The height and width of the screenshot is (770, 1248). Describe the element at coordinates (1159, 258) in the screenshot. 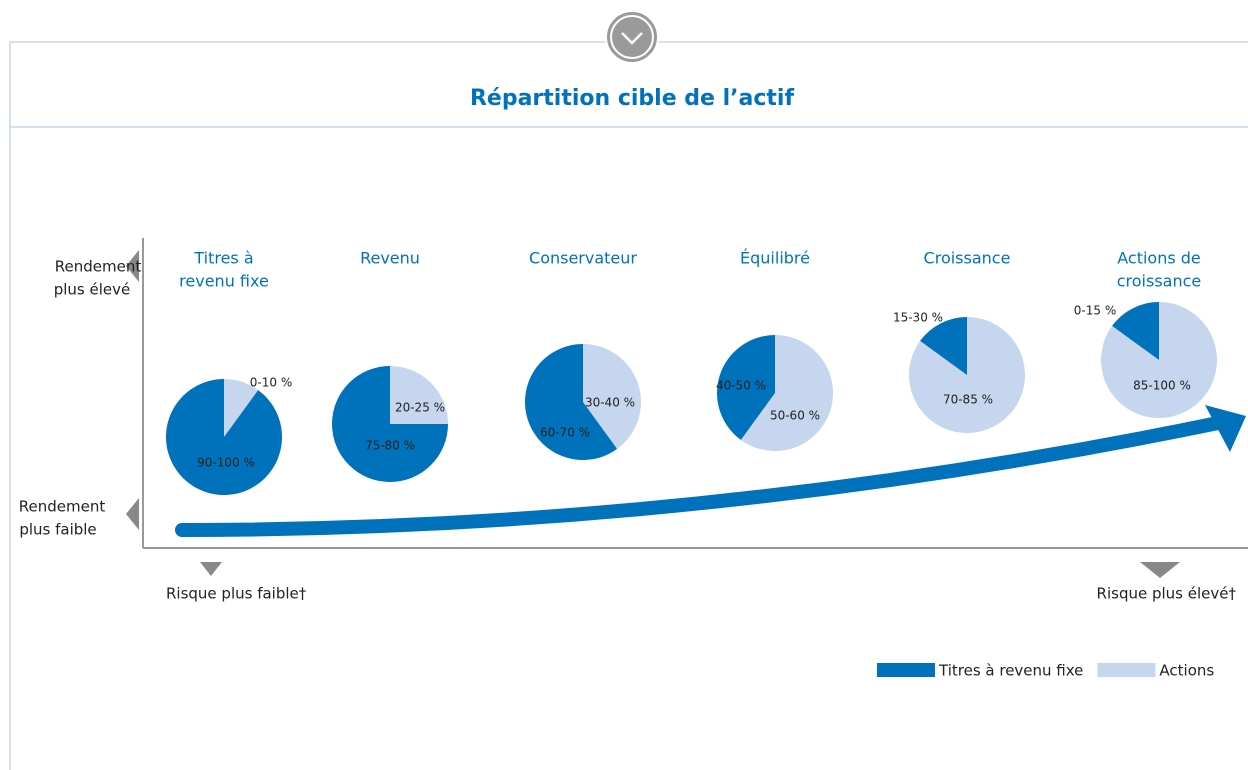

I see `pie-title: Actions de` at that location.